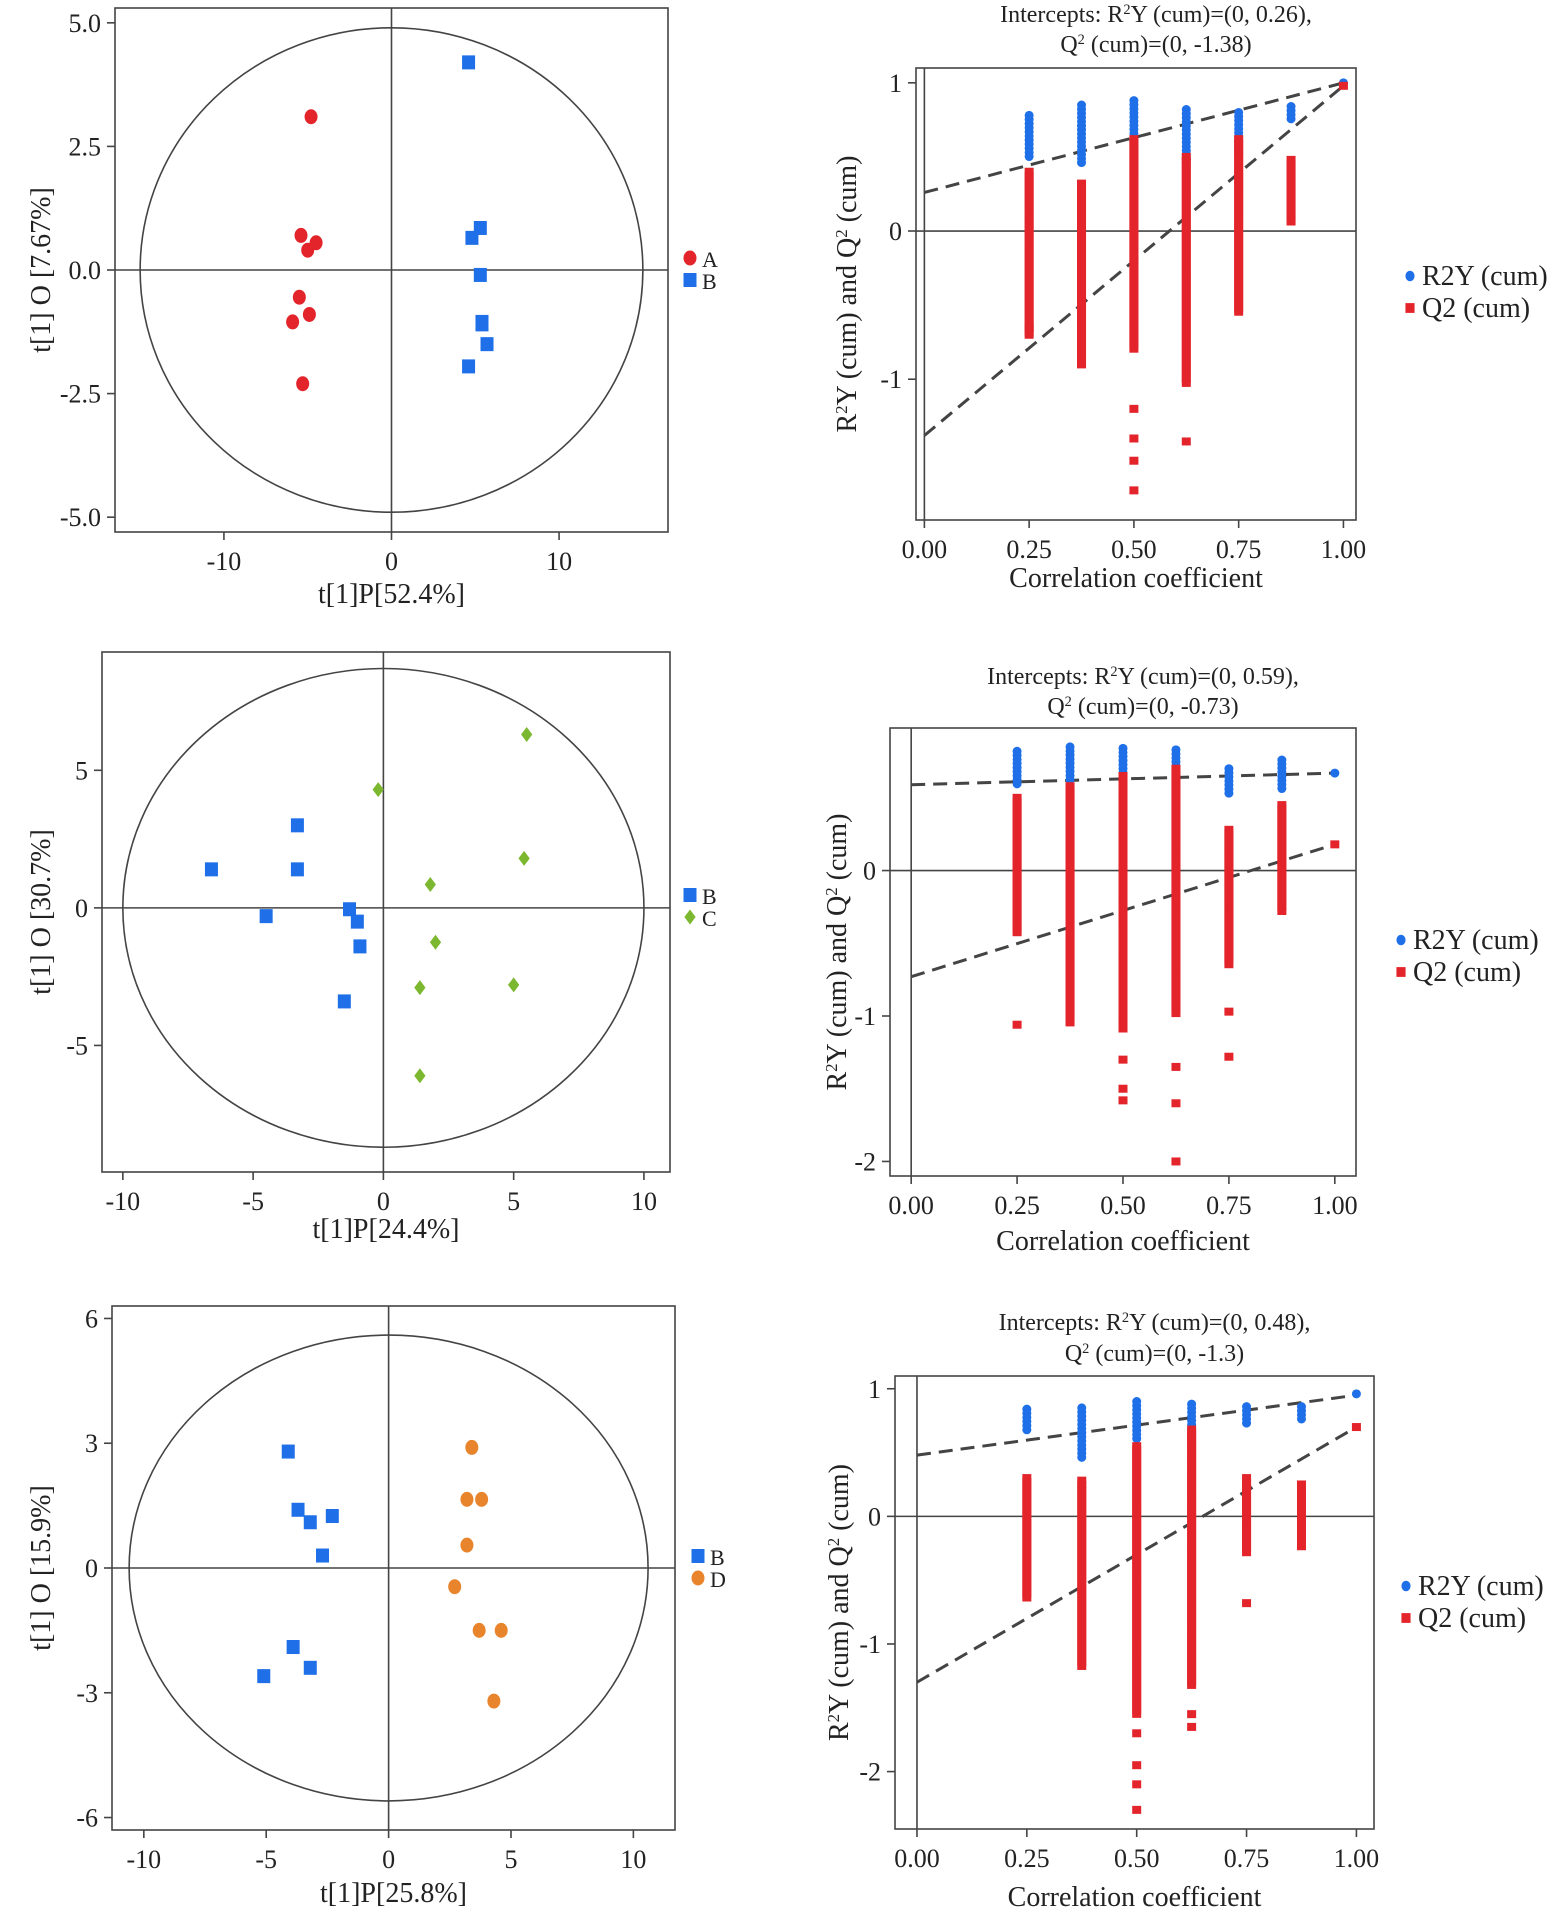 The image size is (1566, 1915). I want to click on x-tick-label: 0.00, so click(917, 1858).